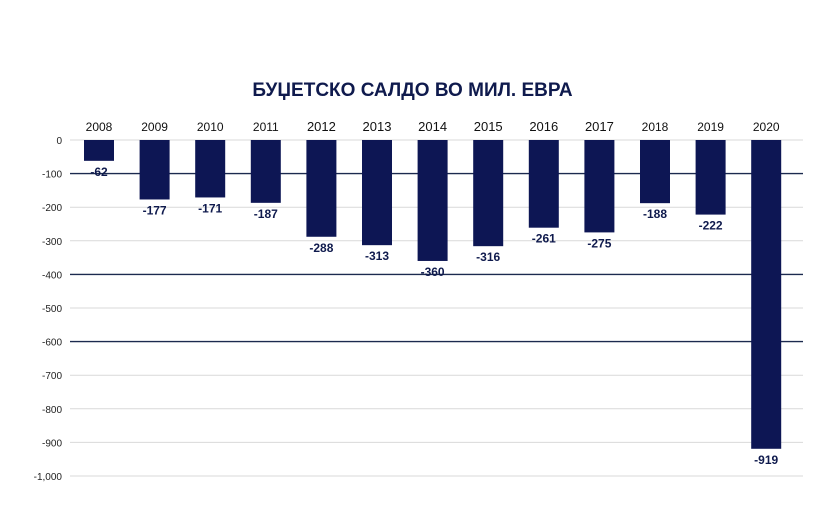 Image resolution: width=825 pixels, height=506 pixels. I want to click on x-tick-label: 2015, so click(488, 126).